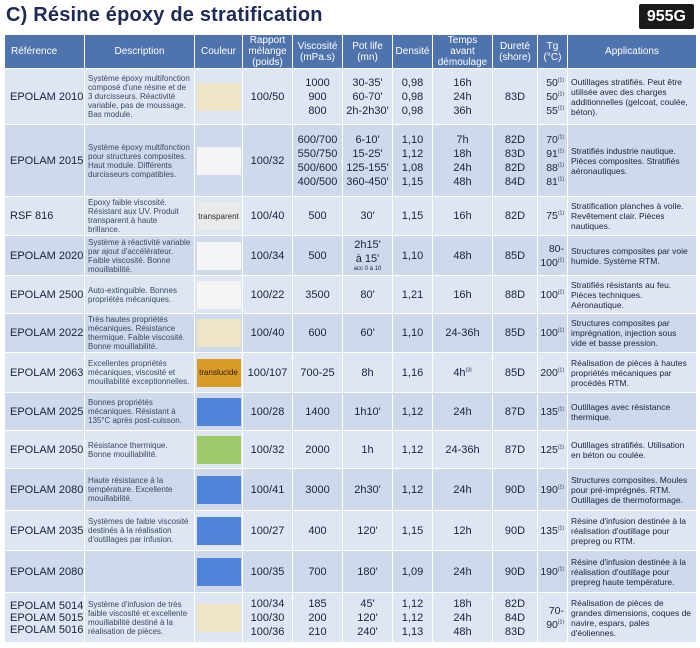 This screenshot has height=648, width=700. Describe the element at coordinates (515, 618) in the screenshot. I see `durete-stack: 82D 84D 83D` at that location.